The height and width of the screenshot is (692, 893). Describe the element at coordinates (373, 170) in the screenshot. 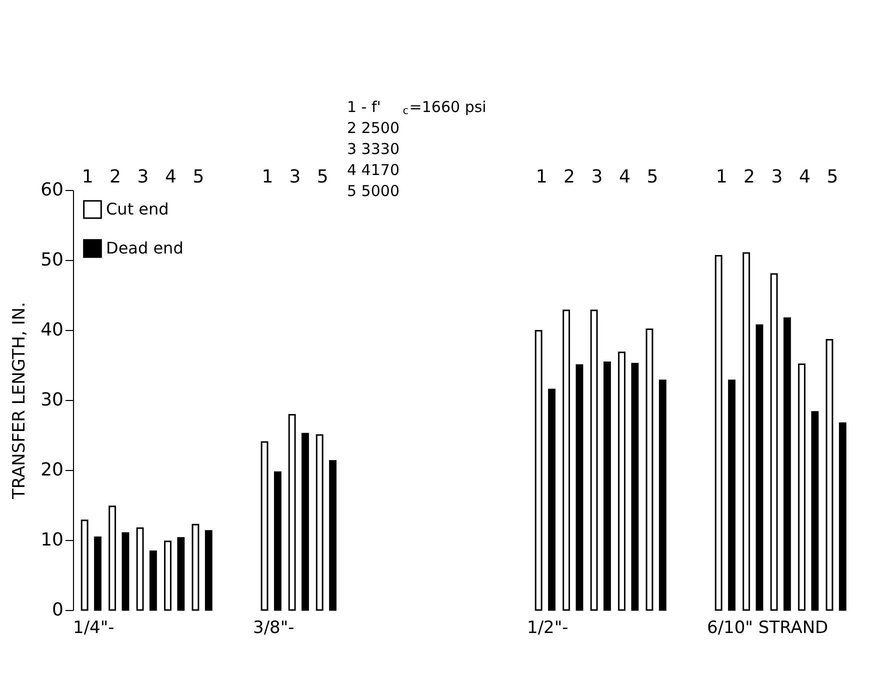

I see `text: 4 4170` at that location.